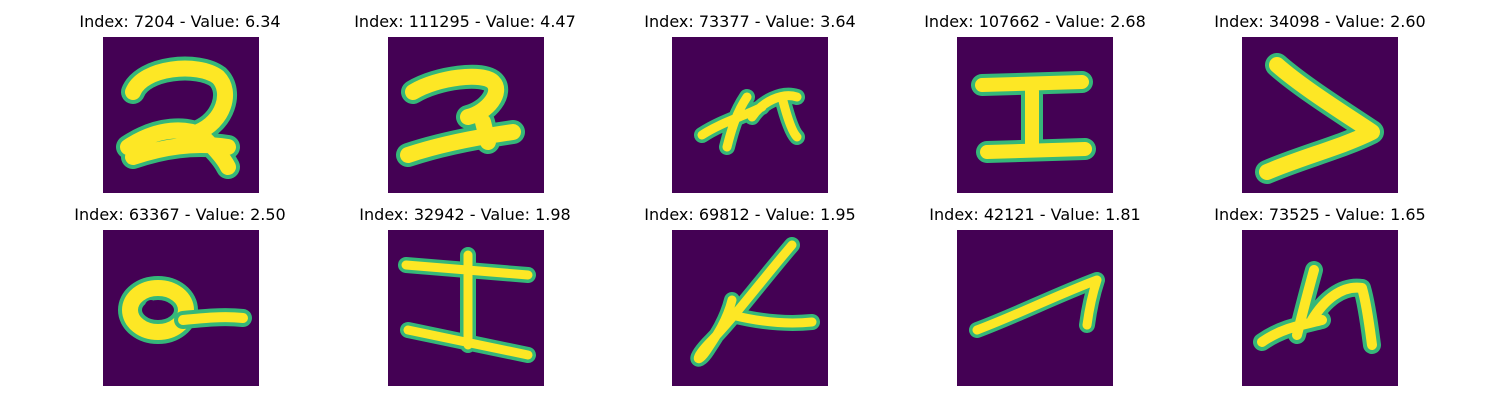 This screenshot has width=1500, height=400. I want to click on panel-title: Index: 42121 - Value: 1.81, so click(1035, 214).